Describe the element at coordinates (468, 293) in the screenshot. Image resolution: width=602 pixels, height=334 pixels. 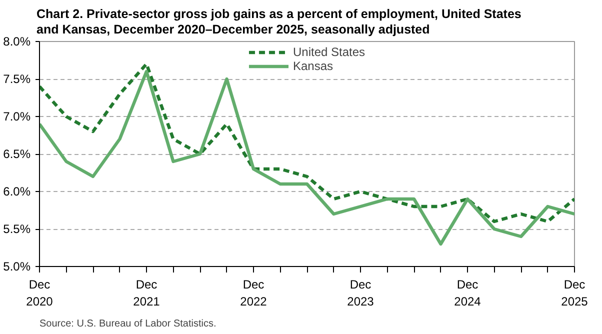
I see `x-tick-label: Dec 2024` at that location.